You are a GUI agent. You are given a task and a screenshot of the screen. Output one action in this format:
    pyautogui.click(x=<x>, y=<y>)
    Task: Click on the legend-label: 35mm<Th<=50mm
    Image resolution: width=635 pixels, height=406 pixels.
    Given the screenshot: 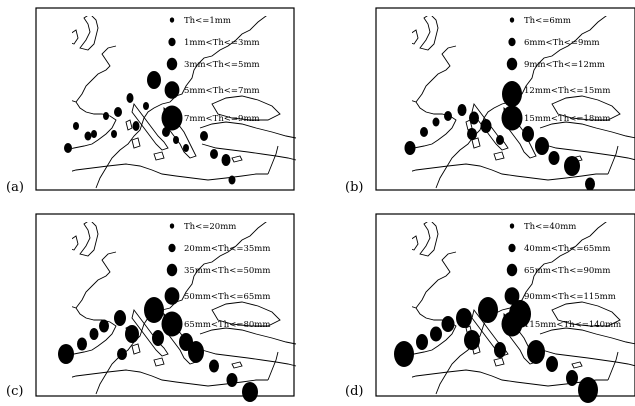 What is the action you would take?
    pyautogui.click(x=227, y=271)
    